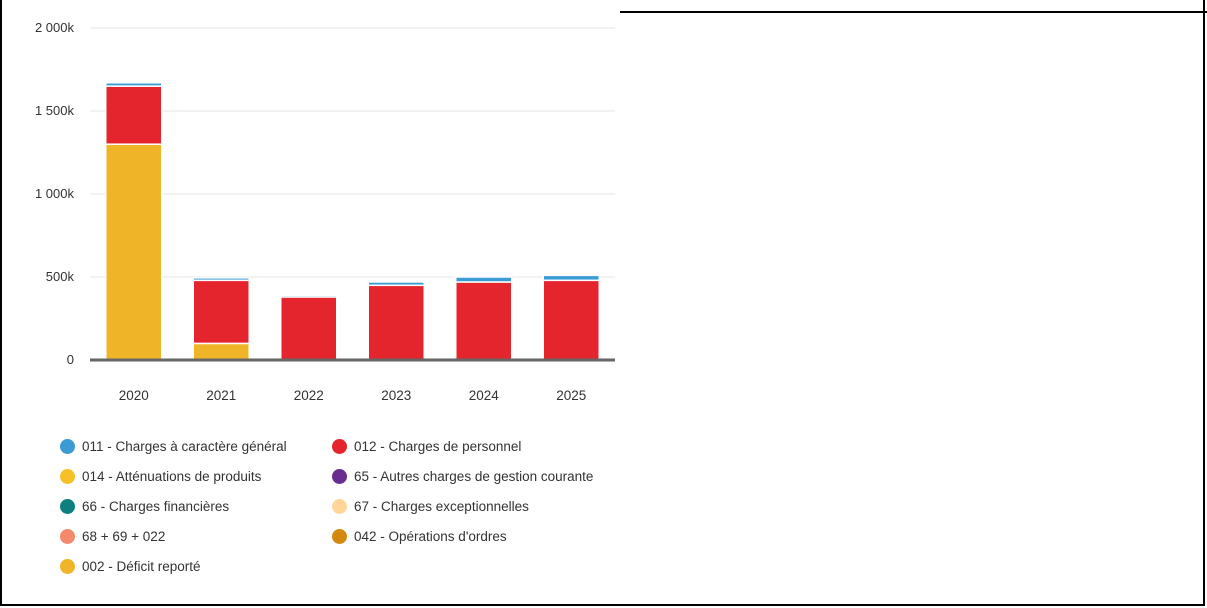 The height and width of the screenshot is (608, 1207). Describe the element at coordinates (309, 395) in the screenshot. I see `x-tick-label: 2022` at that location.